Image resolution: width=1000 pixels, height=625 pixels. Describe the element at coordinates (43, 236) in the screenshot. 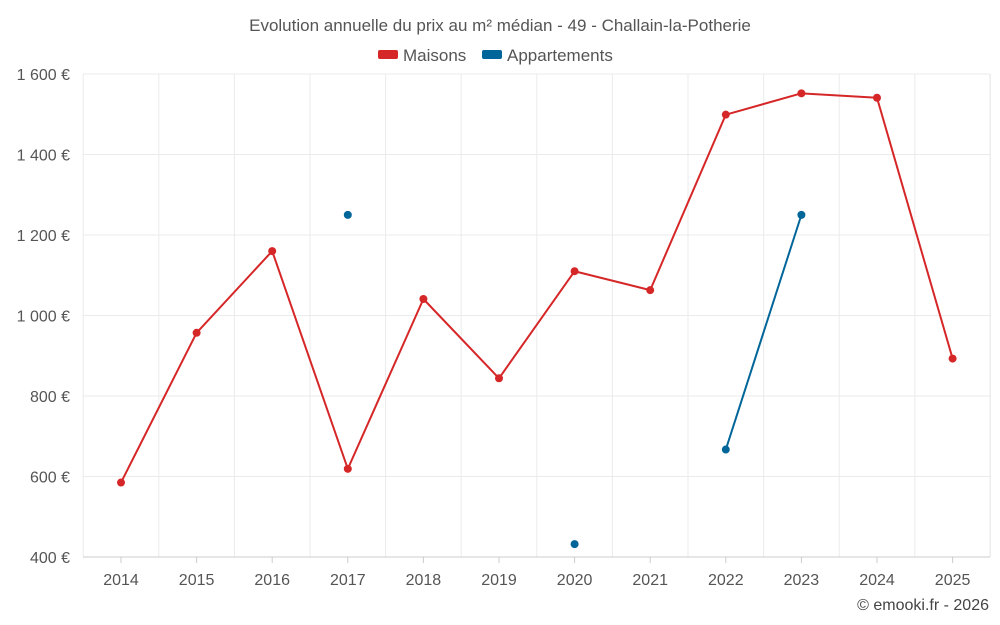

I see `y-tick-label: 1 200 €` at that location.